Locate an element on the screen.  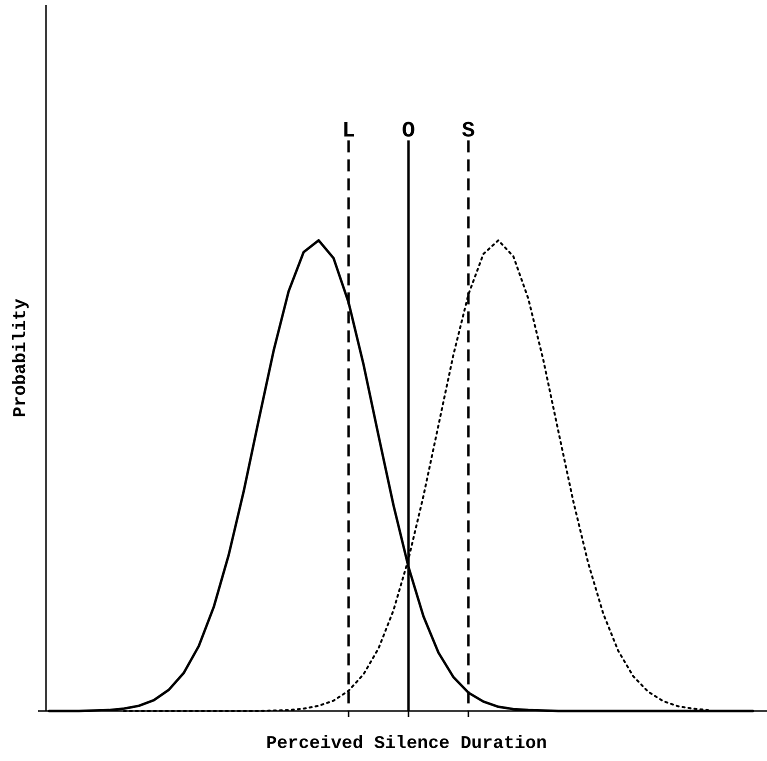
x-tick-label: L is located at coordinates (349, 131).